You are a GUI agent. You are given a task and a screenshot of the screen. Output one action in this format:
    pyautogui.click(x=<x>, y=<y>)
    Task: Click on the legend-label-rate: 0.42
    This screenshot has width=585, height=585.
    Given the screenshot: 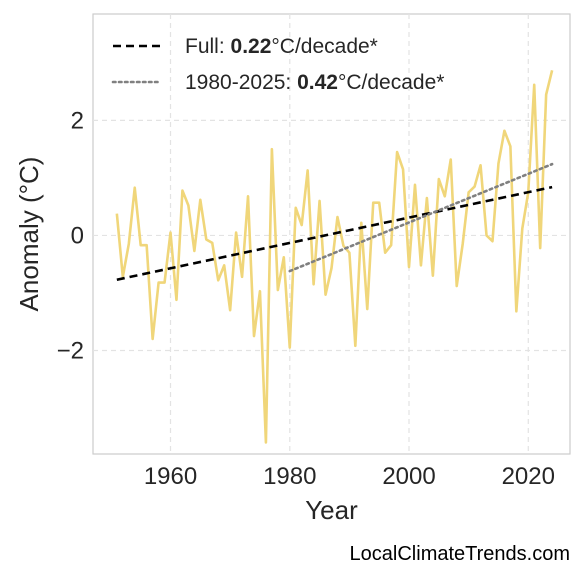 What is the action you would take?
    pyautogui.click(x=317, y=82)
    